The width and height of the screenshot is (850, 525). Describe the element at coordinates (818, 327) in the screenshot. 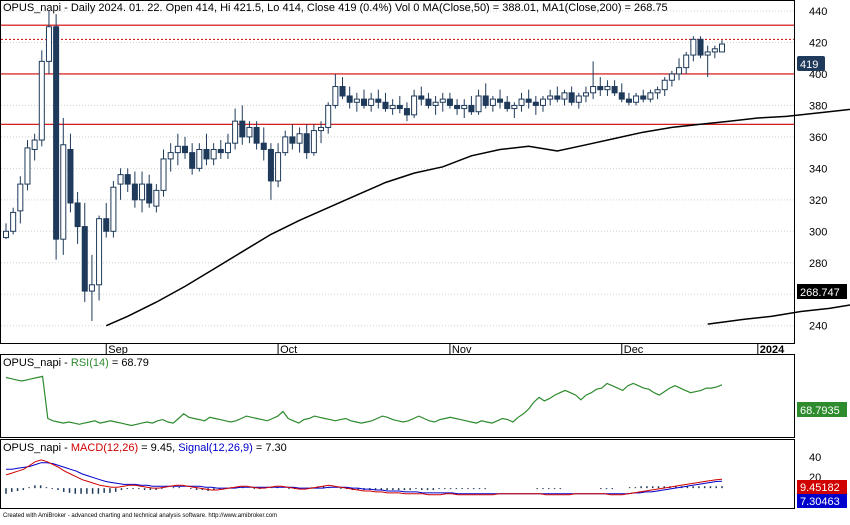

I see `price-y-tick: 240` at that location.